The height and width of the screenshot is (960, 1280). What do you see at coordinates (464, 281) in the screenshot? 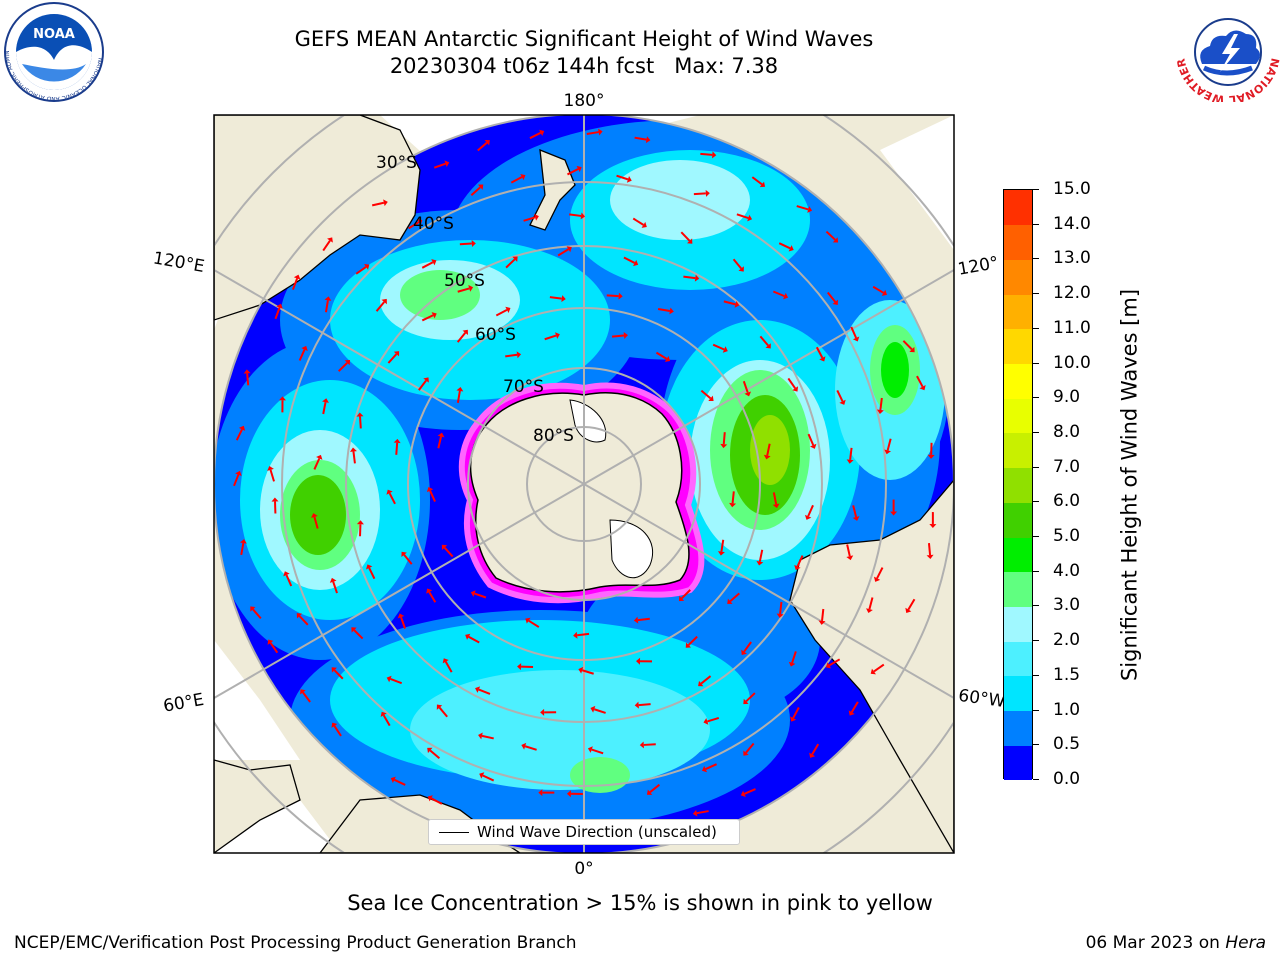
I see `lat-label-50s: 50°S` at bounding box center [464, 281].